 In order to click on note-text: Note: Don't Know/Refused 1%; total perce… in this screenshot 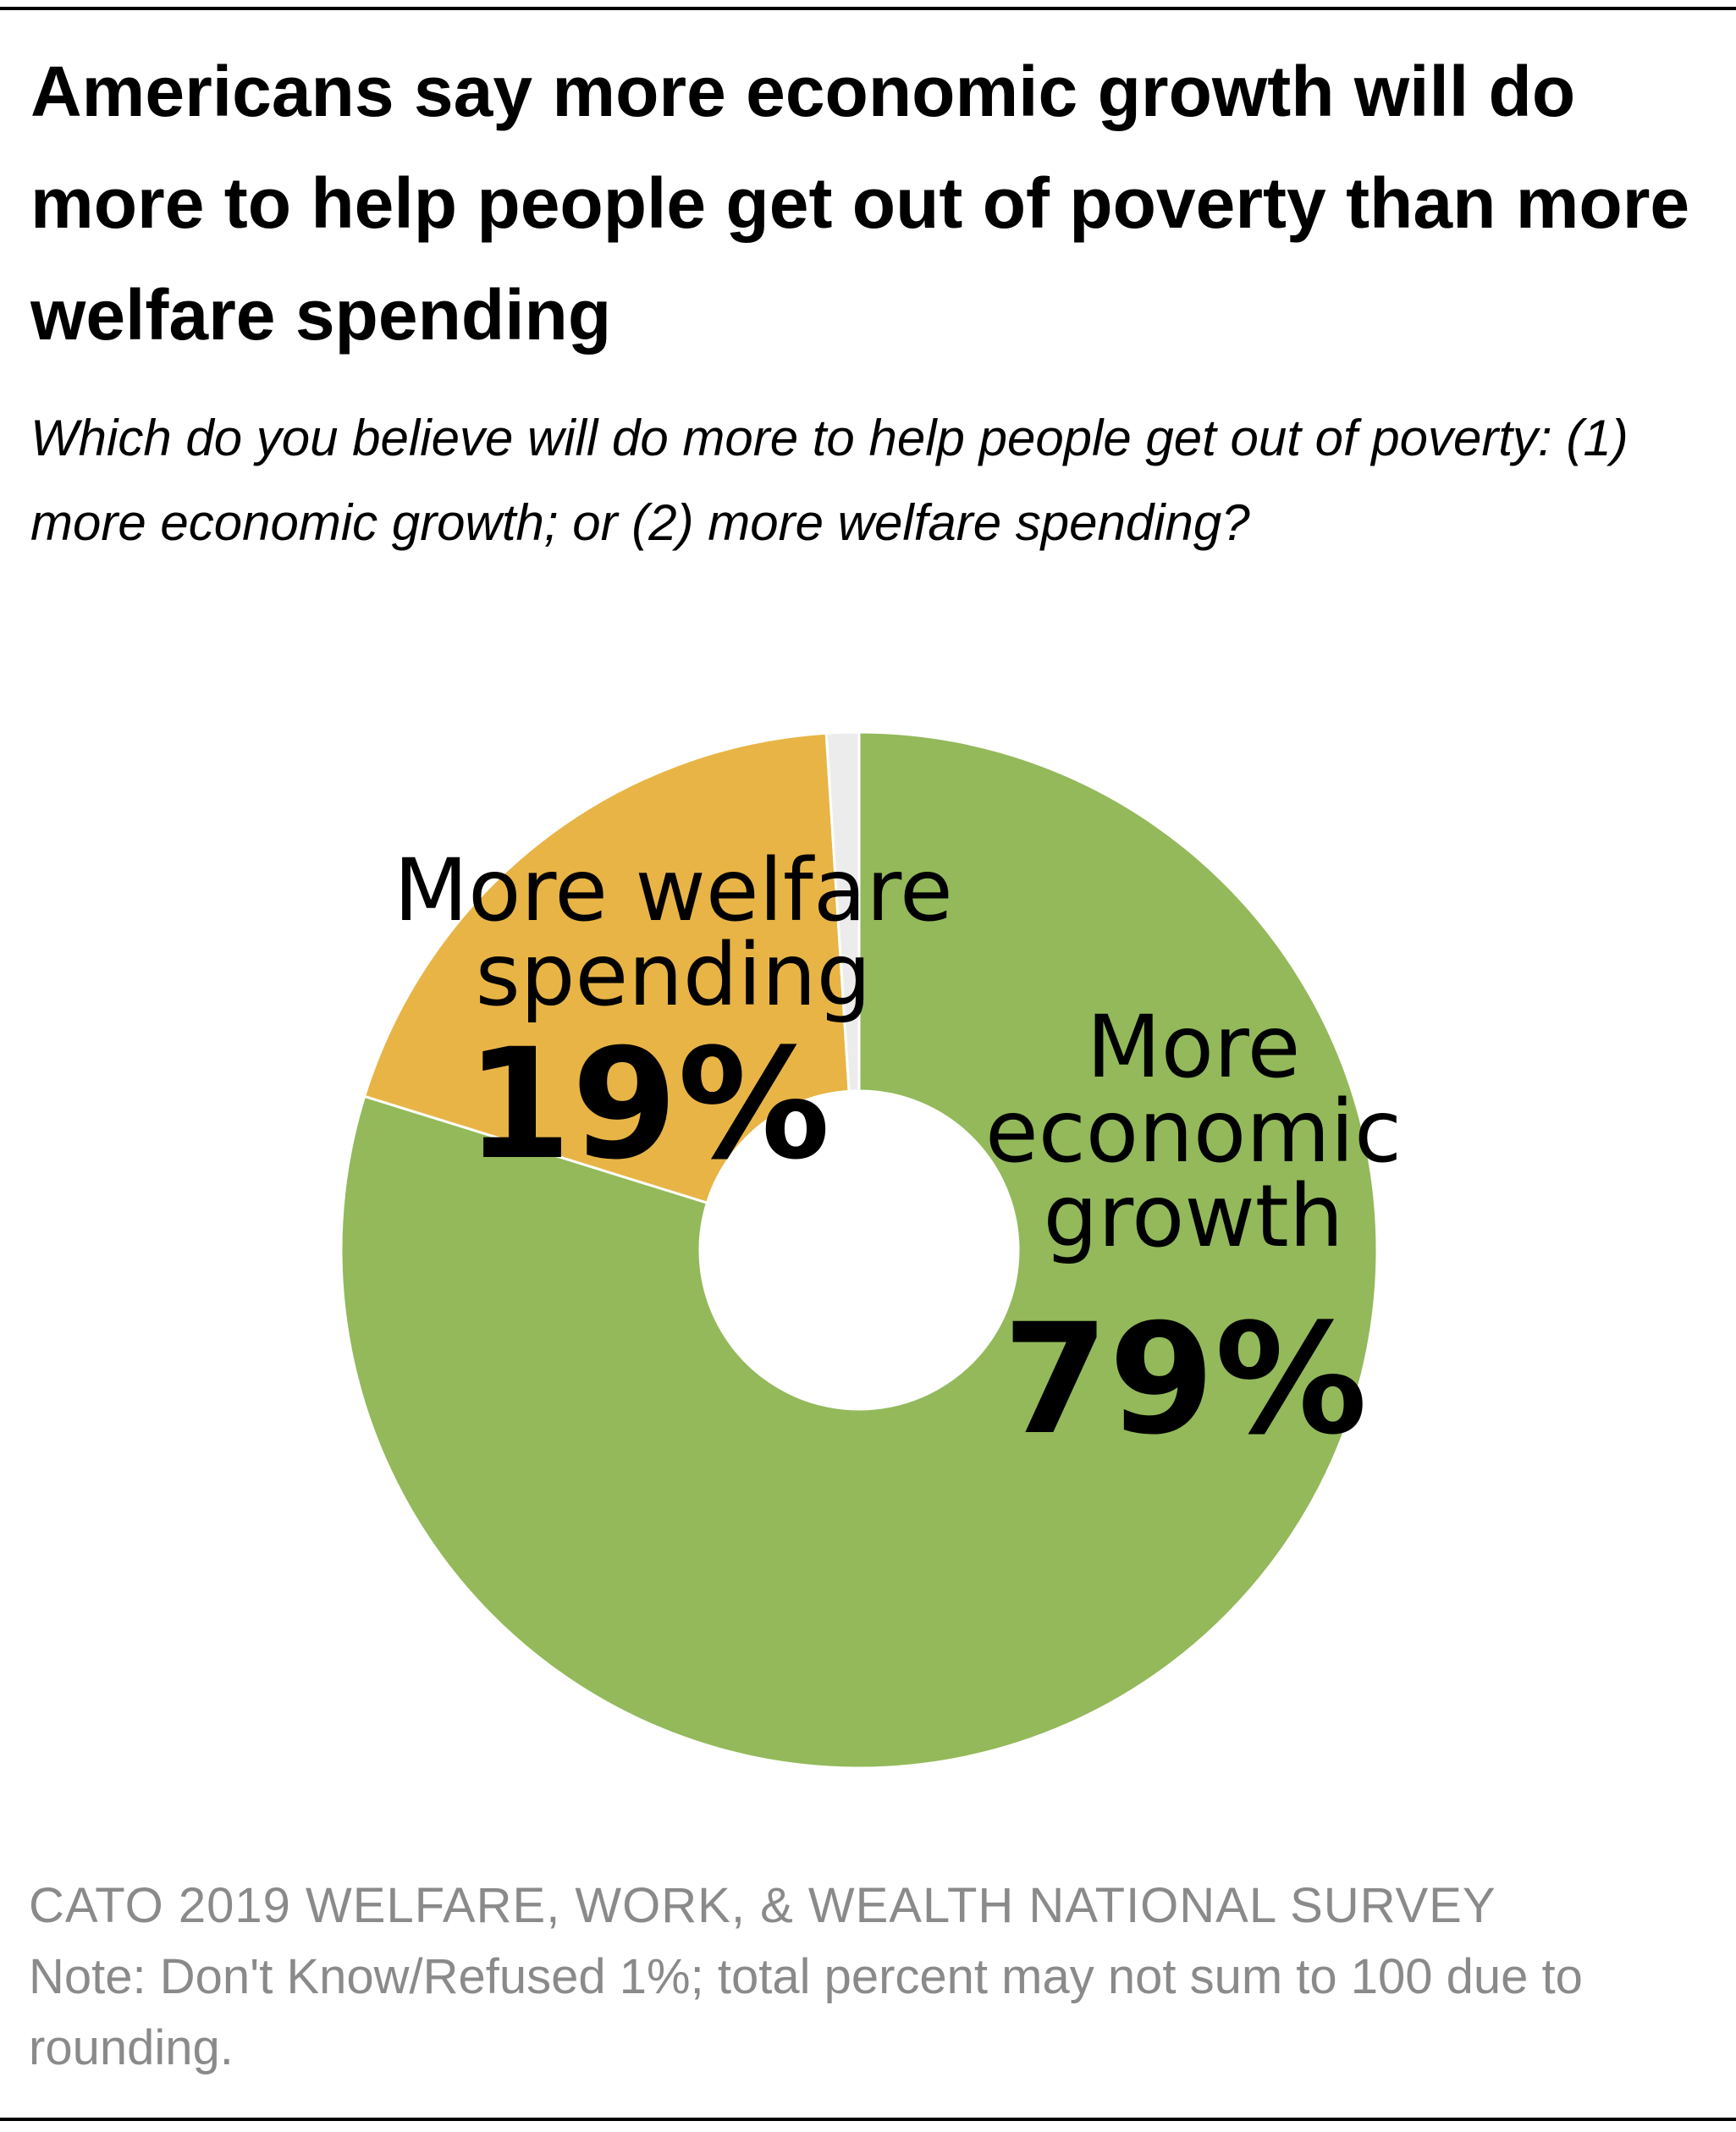, I will do `click(806, 2012)`.